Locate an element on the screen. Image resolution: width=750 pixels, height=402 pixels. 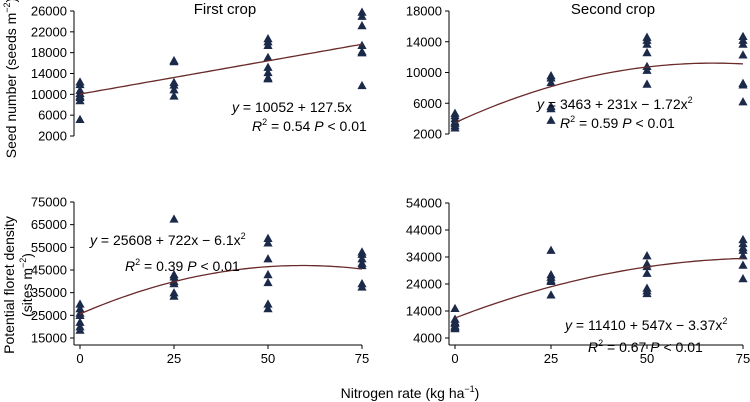
y-tick-label: 18000 is located at coordinates (424, 11).